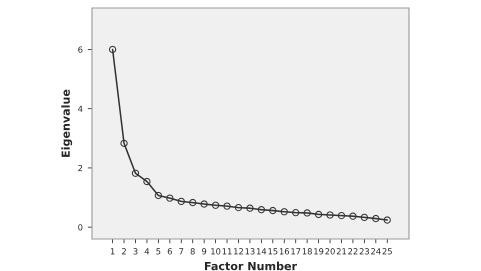 Image resolution: width=481 pixels, height=271 pixels. What do you see at coordinates (80, 227) in the screenshot?
I see `y-tick-label: 0` at bounding box center [80, 227].